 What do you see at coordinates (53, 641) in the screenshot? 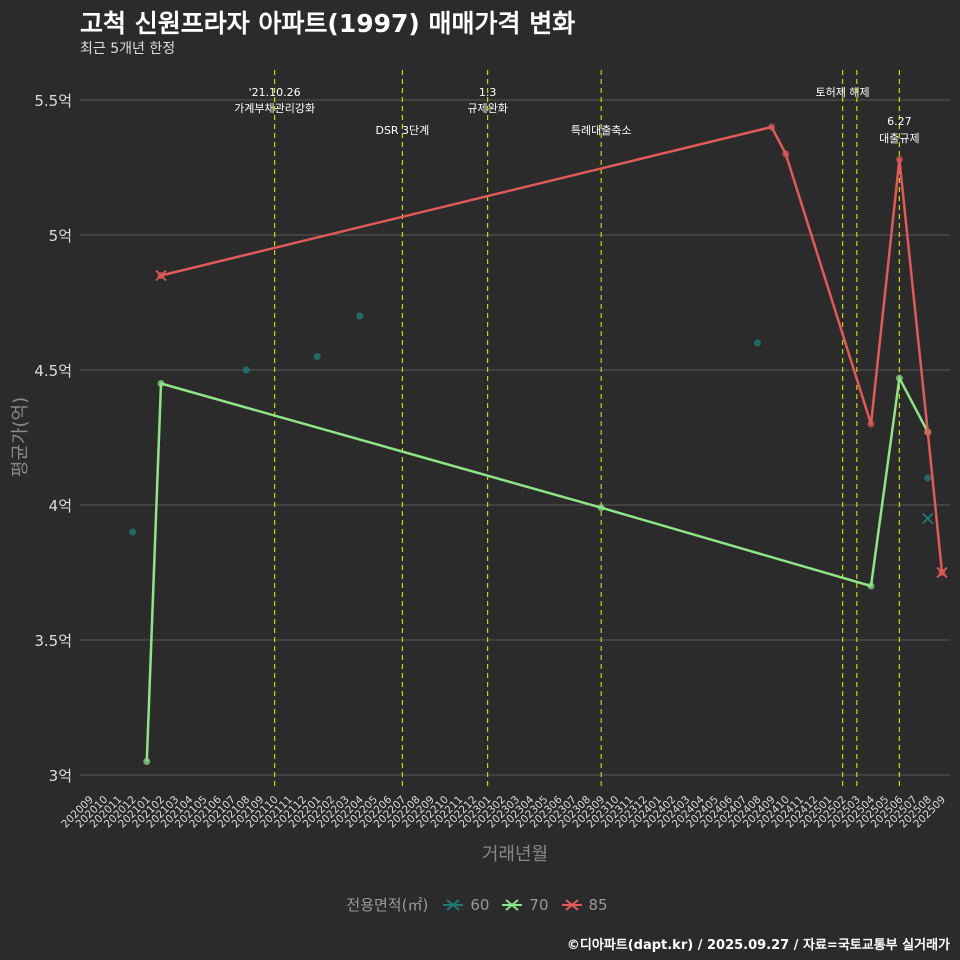
I see `y-tick-label: 3.5억` at bounding box center [53, 641].